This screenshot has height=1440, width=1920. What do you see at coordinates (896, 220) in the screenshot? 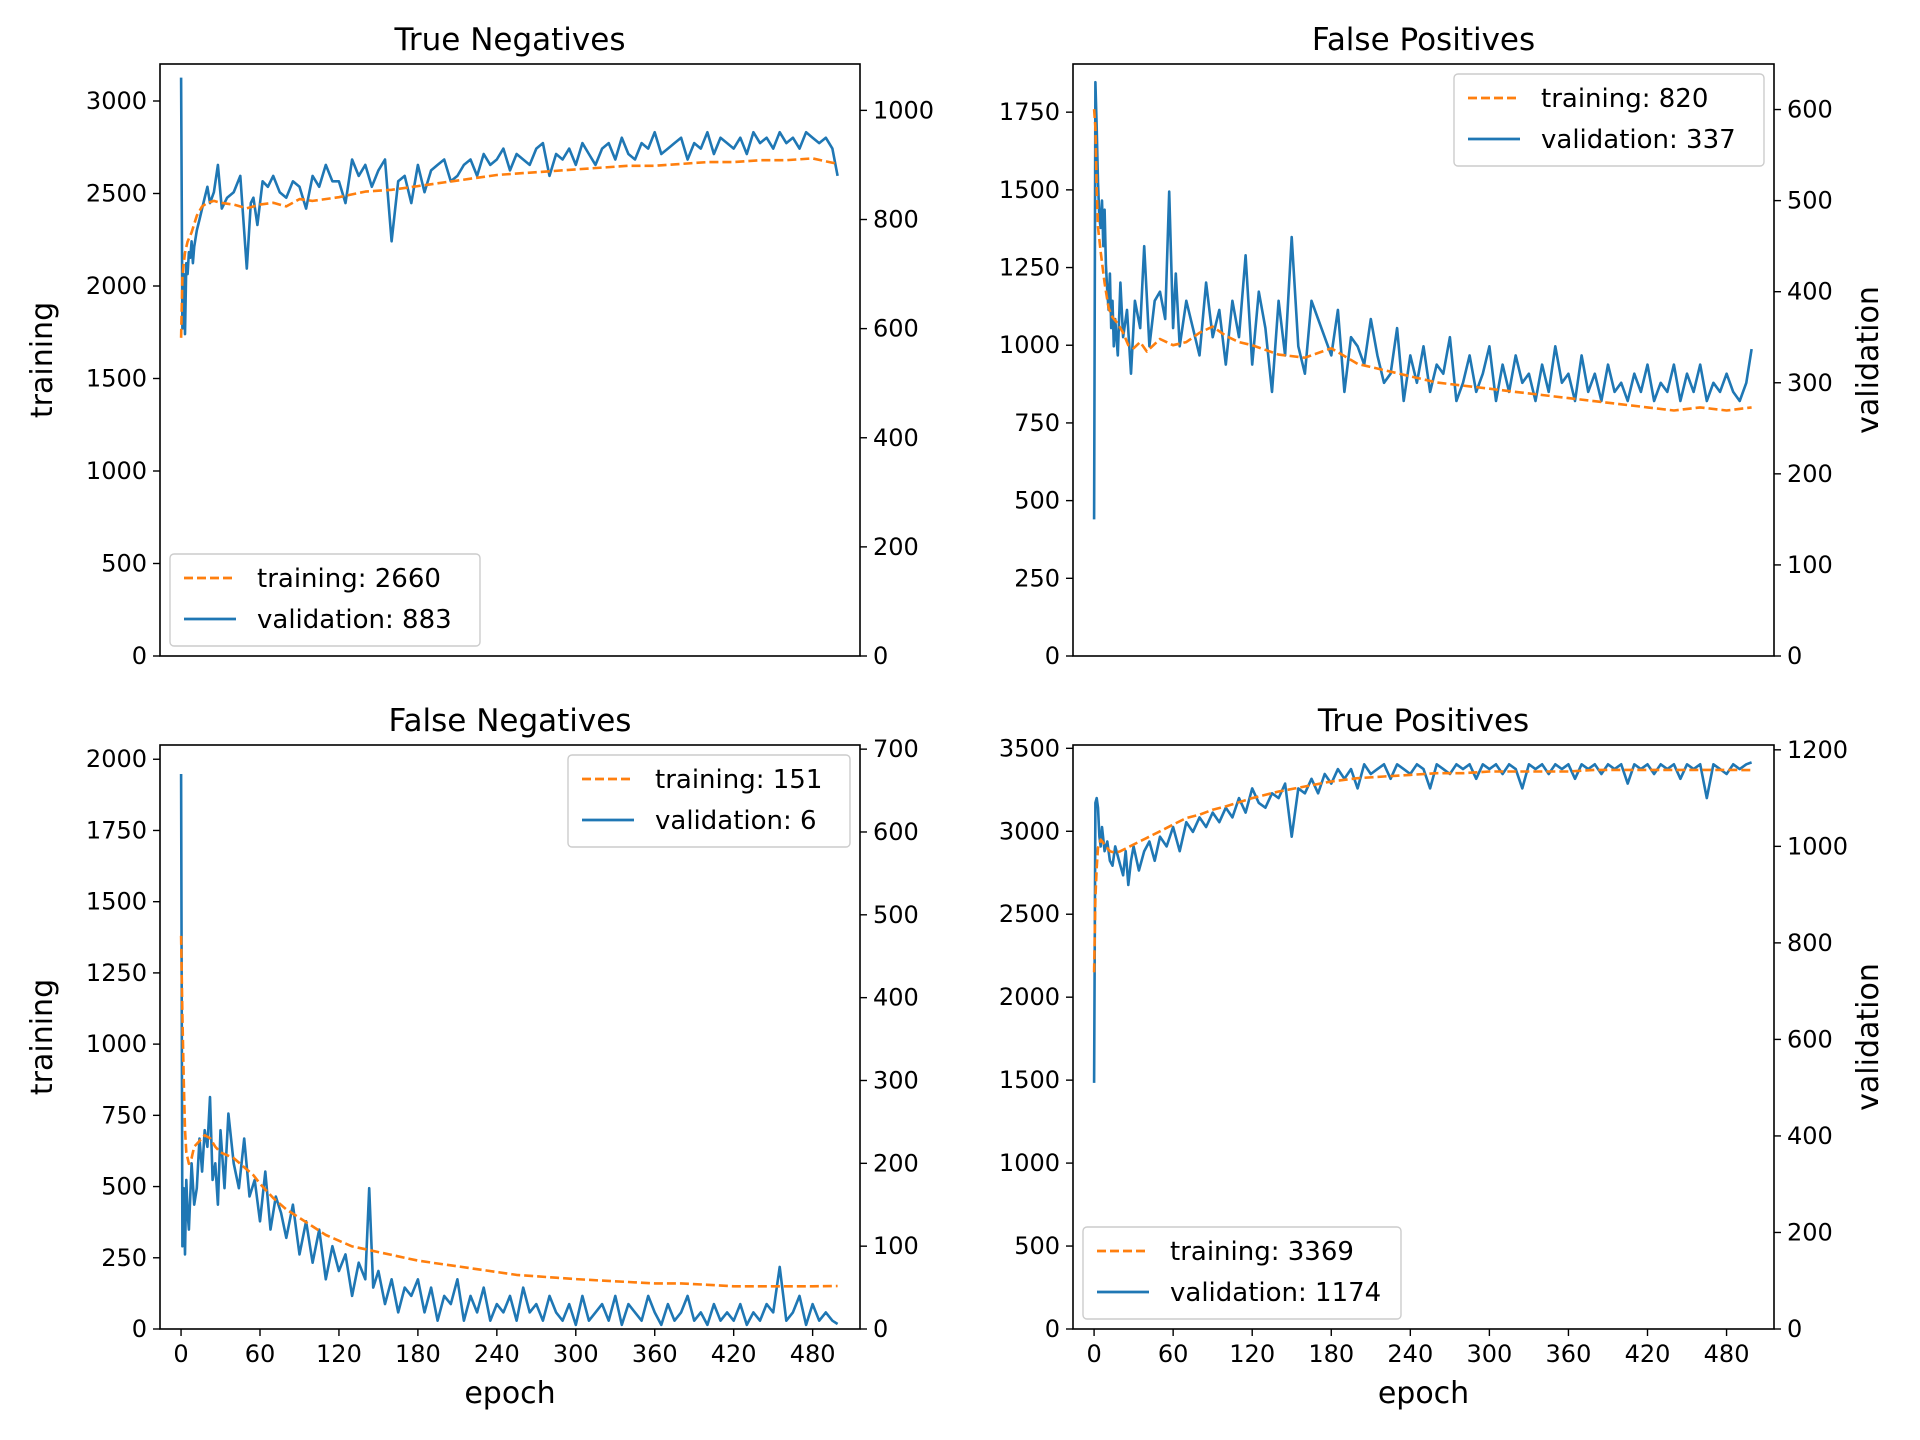
I see `y-right-tick-label: 800` at bounding box center [896, 220].